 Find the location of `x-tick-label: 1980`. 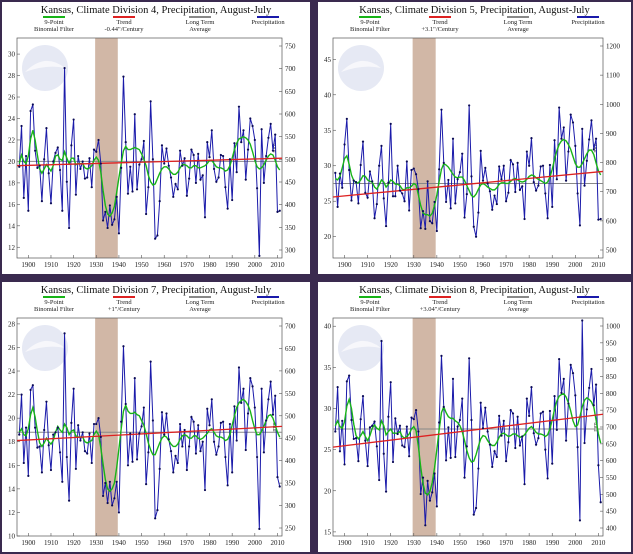

x-tick-label: 1980 is located at coordinates (210, 265).